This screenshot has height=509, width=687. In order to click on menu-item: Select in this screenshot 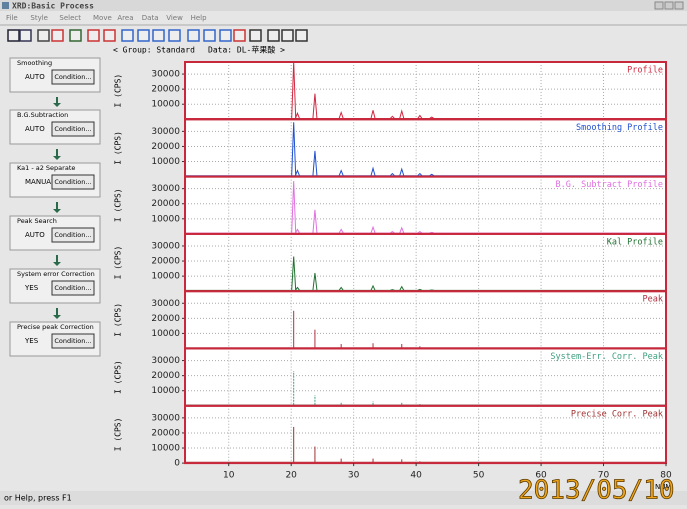, I will do `click(70, 18)`.